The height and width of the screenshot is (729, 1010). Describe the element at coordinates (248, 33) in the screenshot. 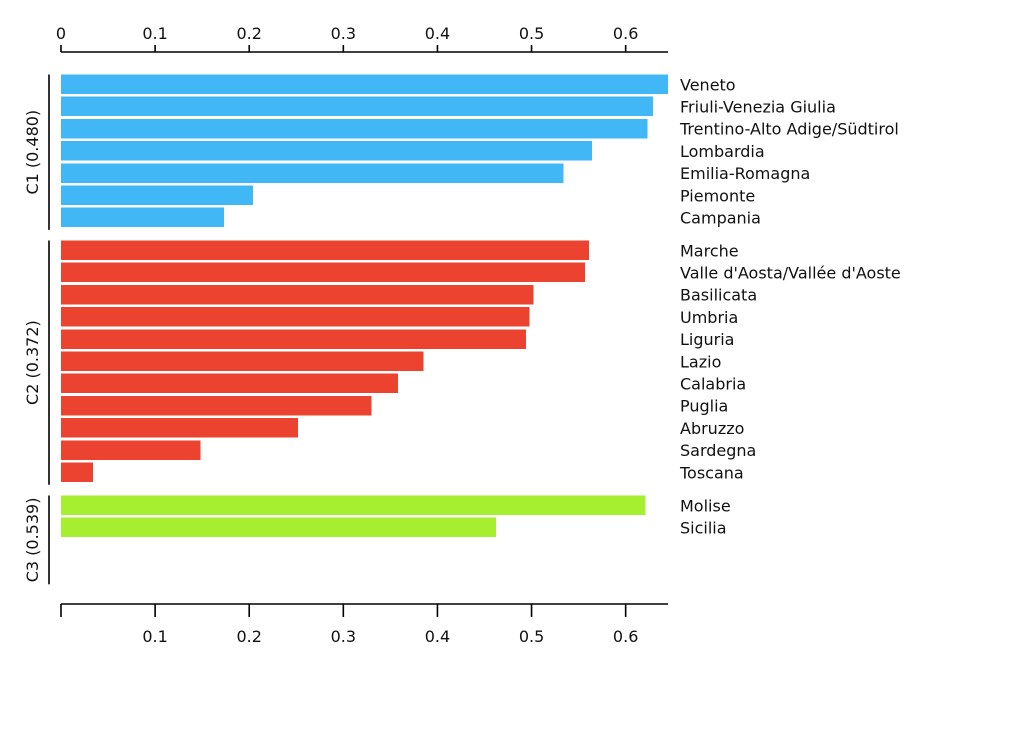

I see `top-tick-label: 0.2` at that location.